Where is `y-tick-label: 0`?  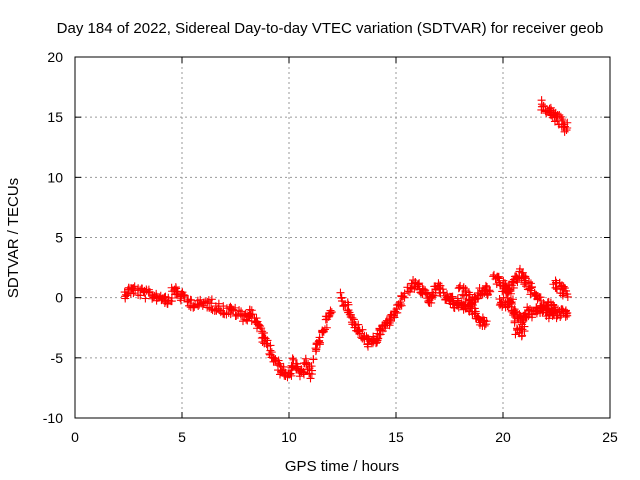 y-tick-label: 0 is located at coordinates (59, 298).